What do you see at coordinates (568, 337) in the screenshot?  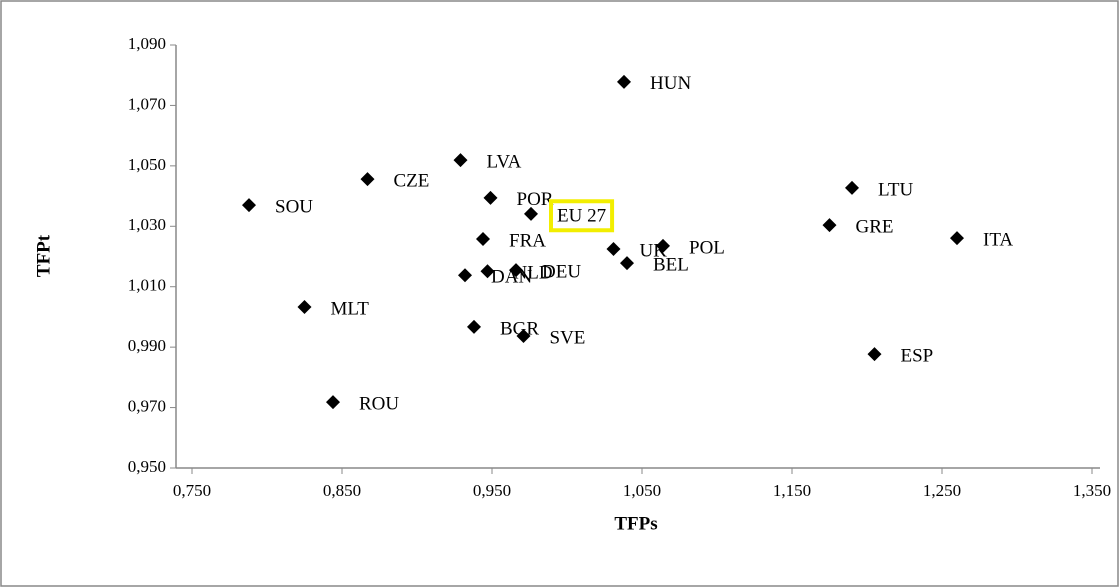 I see `point-label: SVE` at bounding box center [568, 337].